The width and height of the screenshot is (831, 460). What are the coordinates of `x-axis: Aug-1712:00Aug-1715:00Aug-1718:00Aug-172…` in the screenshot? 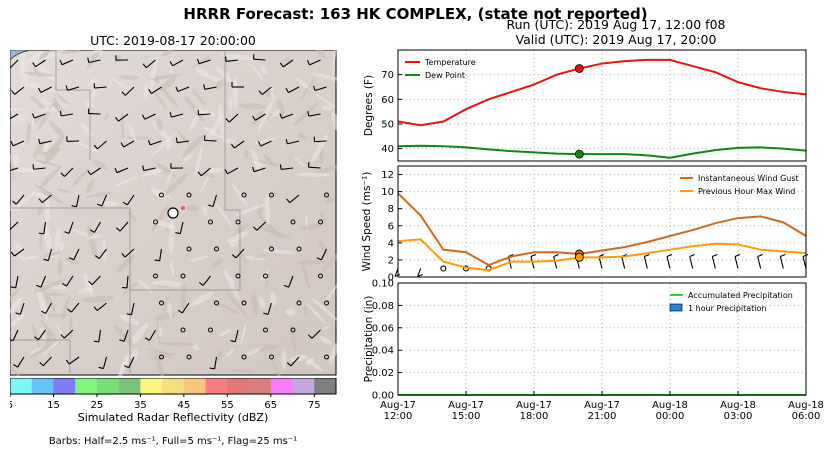 It's located at (602, 406).